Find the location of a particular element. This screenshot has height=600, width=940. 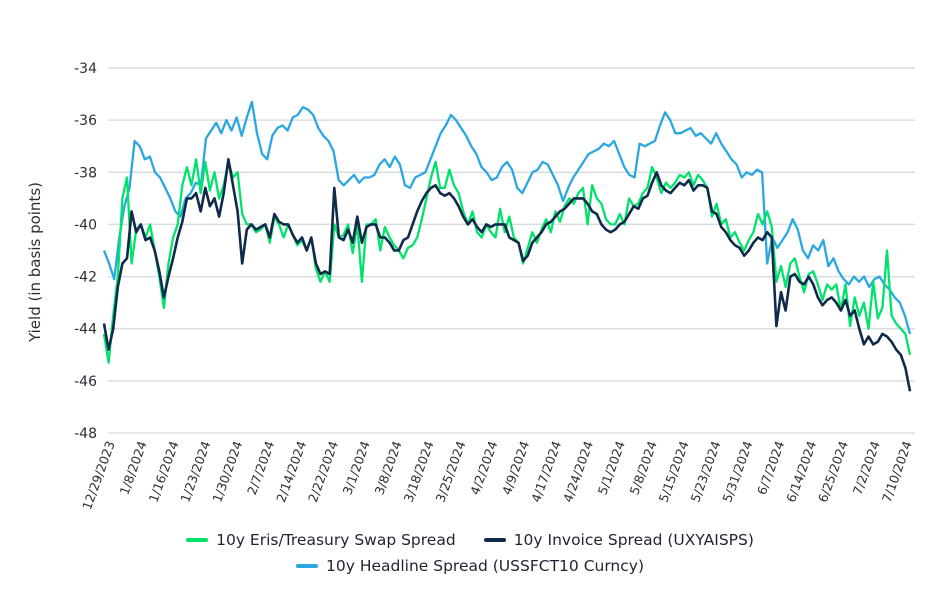

legend-swatch-invoice is located at coordinates (494, 540).